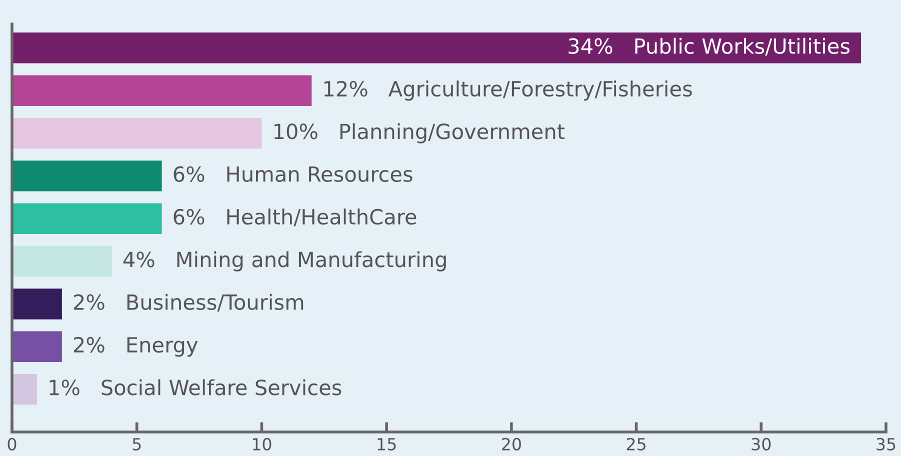  What do you see at coordinates (284, 261) in the screenshot?
I see `text: 4% Mining and Manufacturing` at bounding box center [284, 261].